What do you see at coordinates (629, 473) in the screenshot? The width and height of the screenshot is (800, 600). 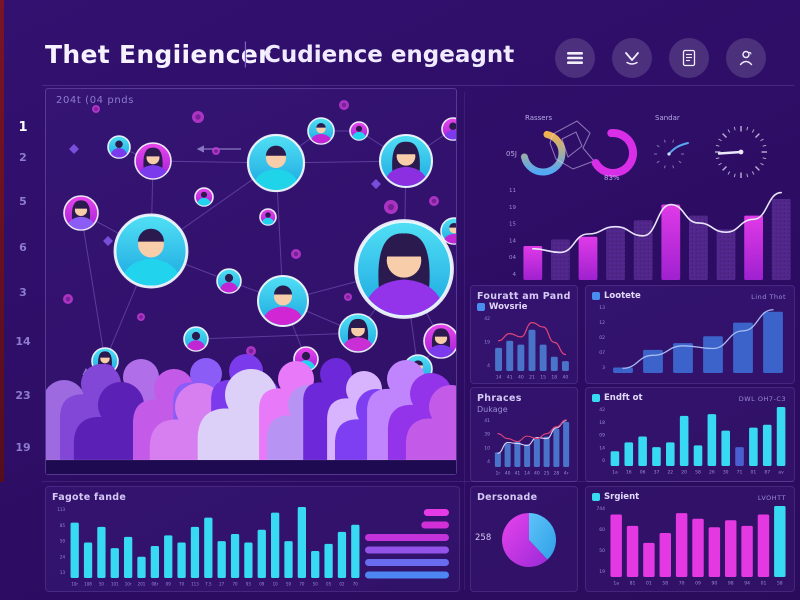 I see `svg-text: 16` at bounding box center [629, 473].